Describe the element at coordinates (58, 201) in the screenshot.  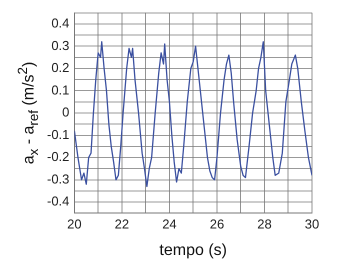
I see `y-tick-label: -0.4` at that location.